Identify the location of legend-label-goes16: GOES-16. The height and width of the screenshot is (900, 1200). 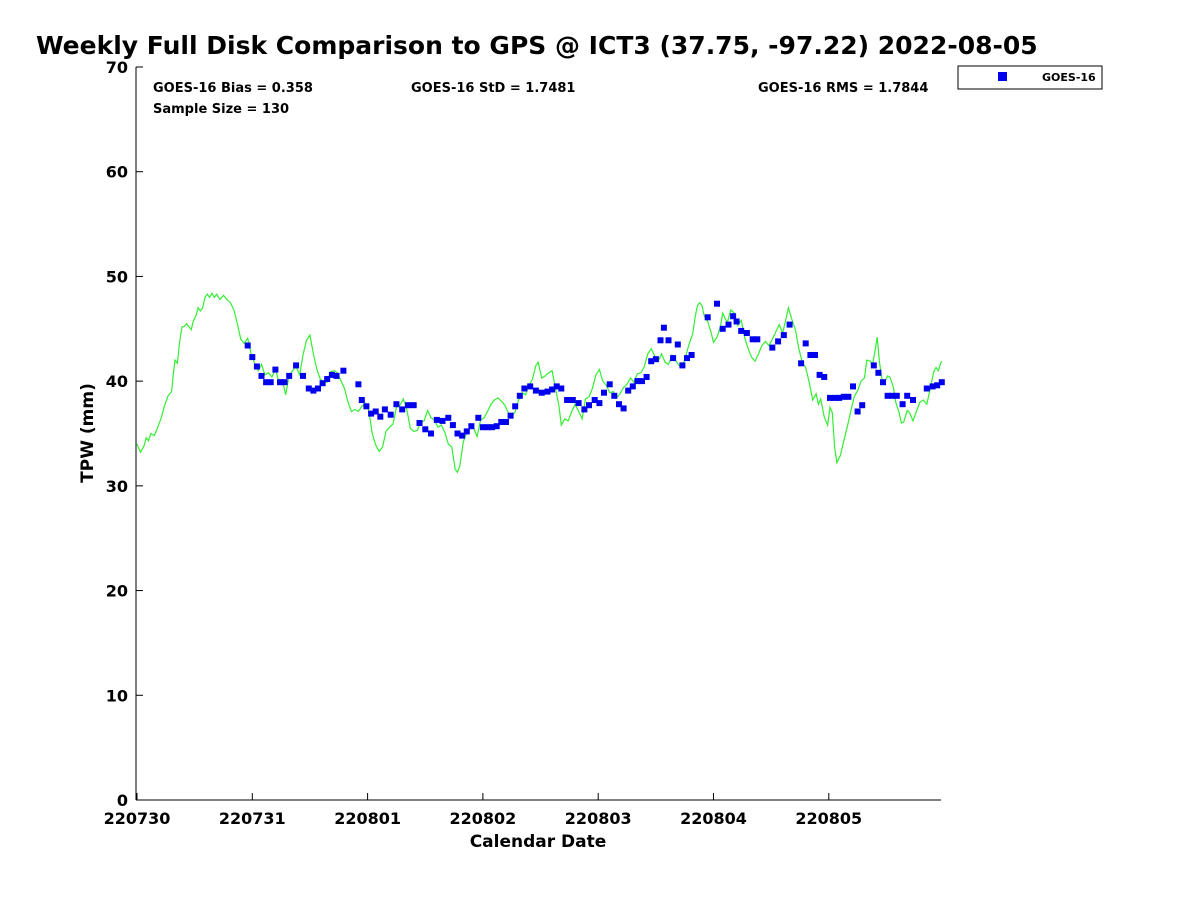
(1069, 77).